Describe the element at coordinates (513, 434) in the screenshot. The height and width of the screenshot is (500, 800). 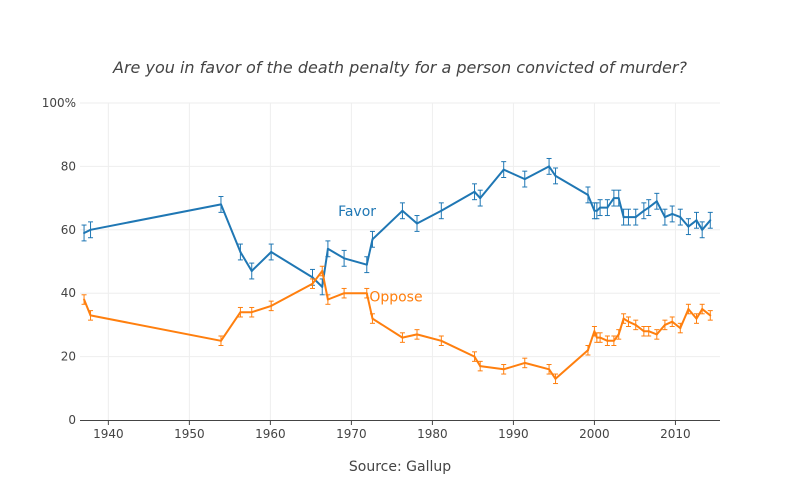
I see `x-tick-label: 1990` at that location.